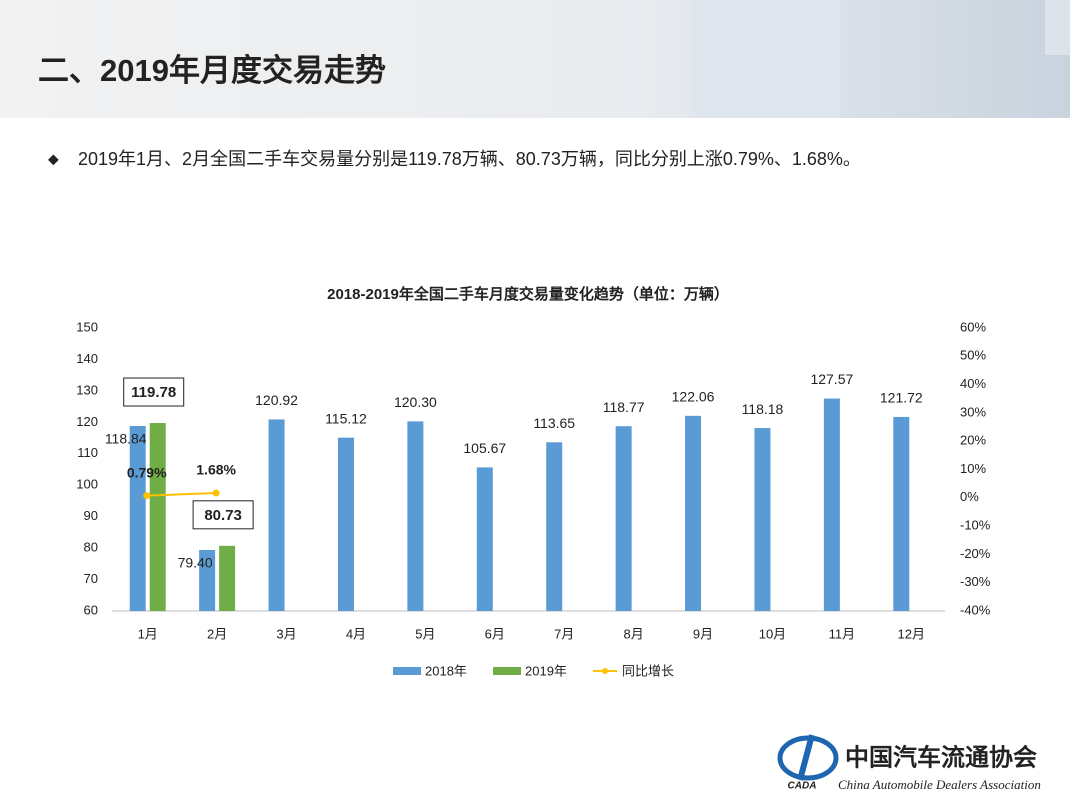 The image size is (1070, 807). What do you see at coordinates (216, 470) in the screenshot?
I see `data-label: 1.68%` at bounding box center [216, 470].